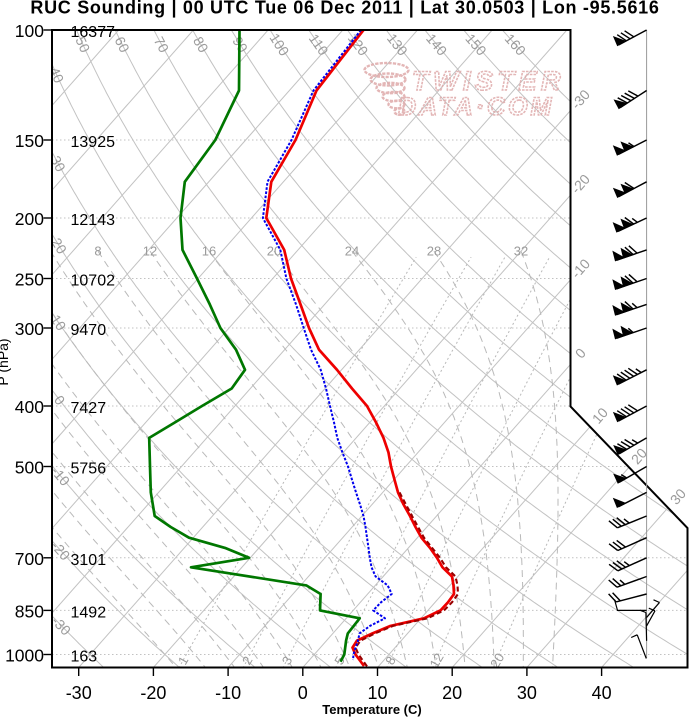 The width and height of the screenshot is (690, 723). I want to click on svg-text: 3101, so click(89, 560).